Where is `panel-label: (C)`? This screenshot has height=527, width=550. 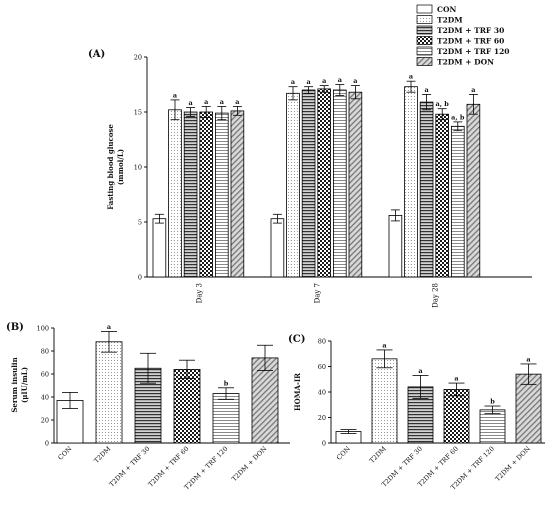
panel-label: (C) is located at coordinates (296, 339).